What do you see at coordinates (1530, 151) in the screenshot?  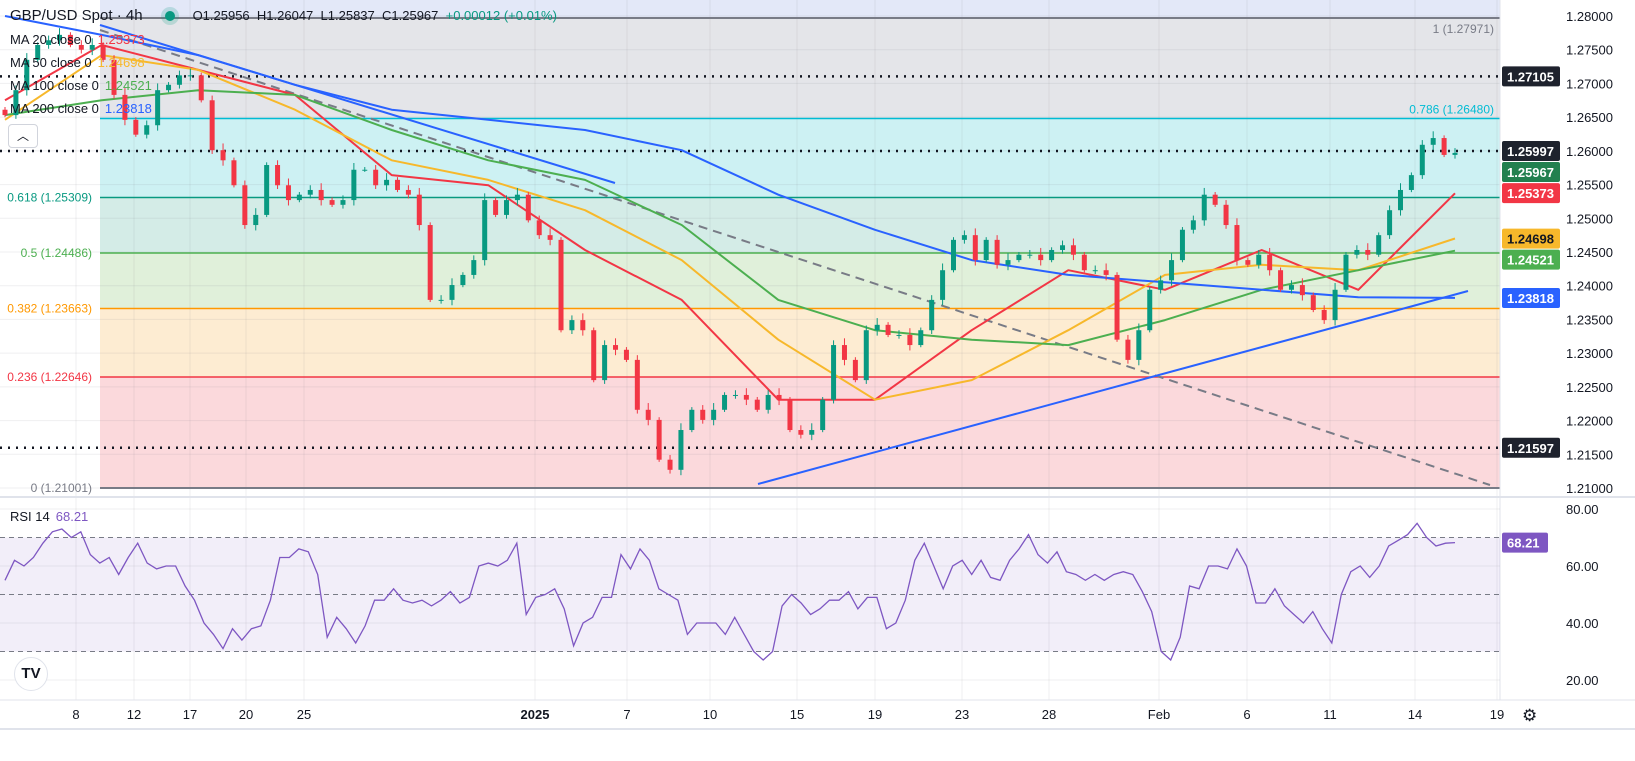 I see `price-badge-label: 1.25997` at bounding box center [1530, 151].